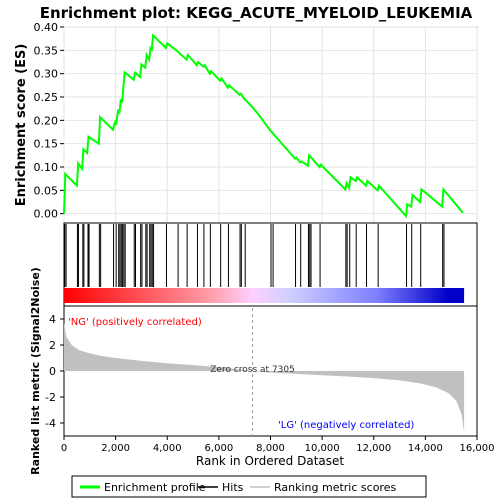  Describe the element at coordinates (335, 487) in the screenshot. I see `legend-label-ranking-metric: Ranking metric scores` at that location.